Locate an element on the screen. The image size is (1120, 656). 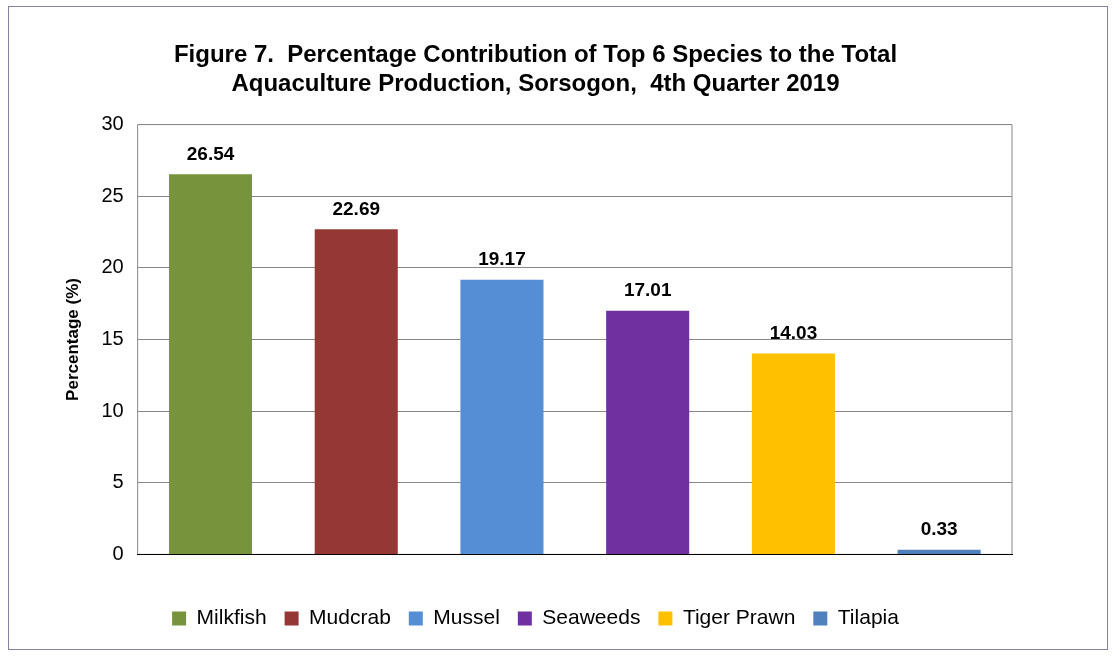
y-axis-title: Percentage (%) is located at coordinates (72, 339).